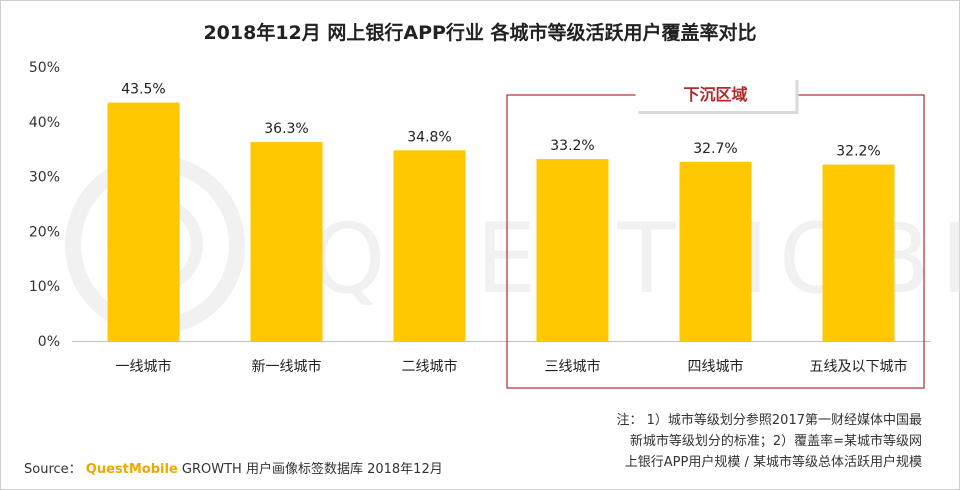 The image size is (960, 490). Describe the element at coordinates (287, 366) in the screenshot. I see `x-tick-label: 新一线城市` at that location.